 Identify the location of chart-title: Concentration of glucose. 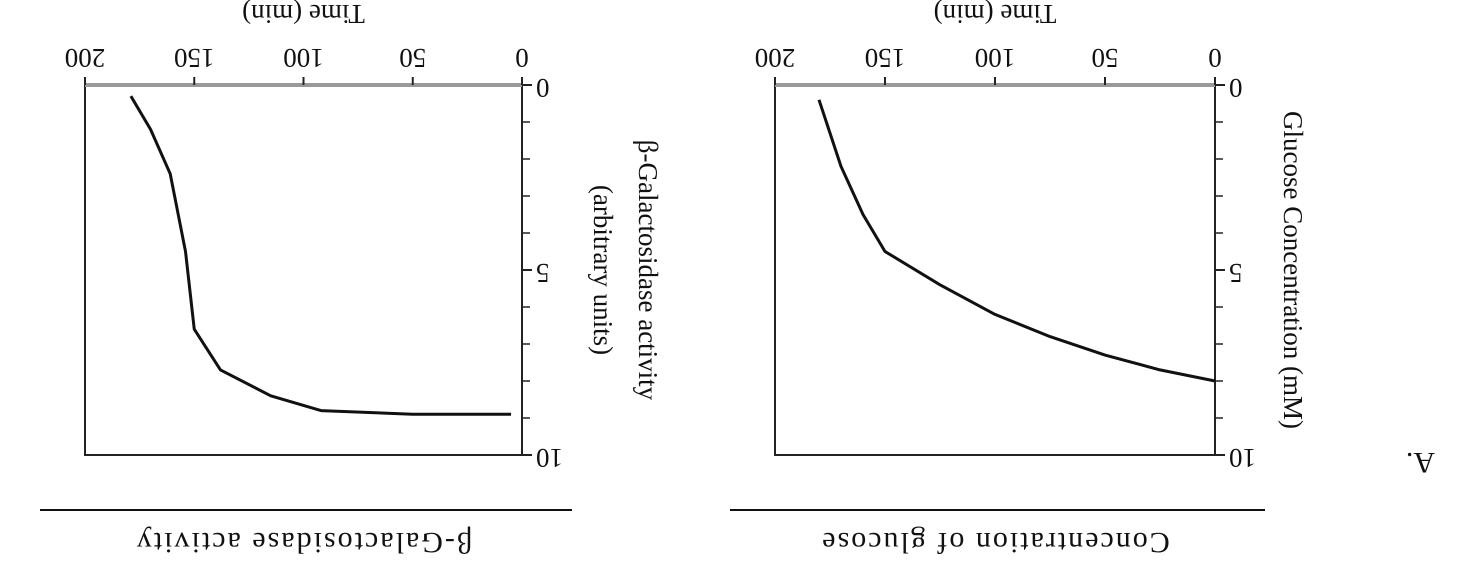
(995, 542).